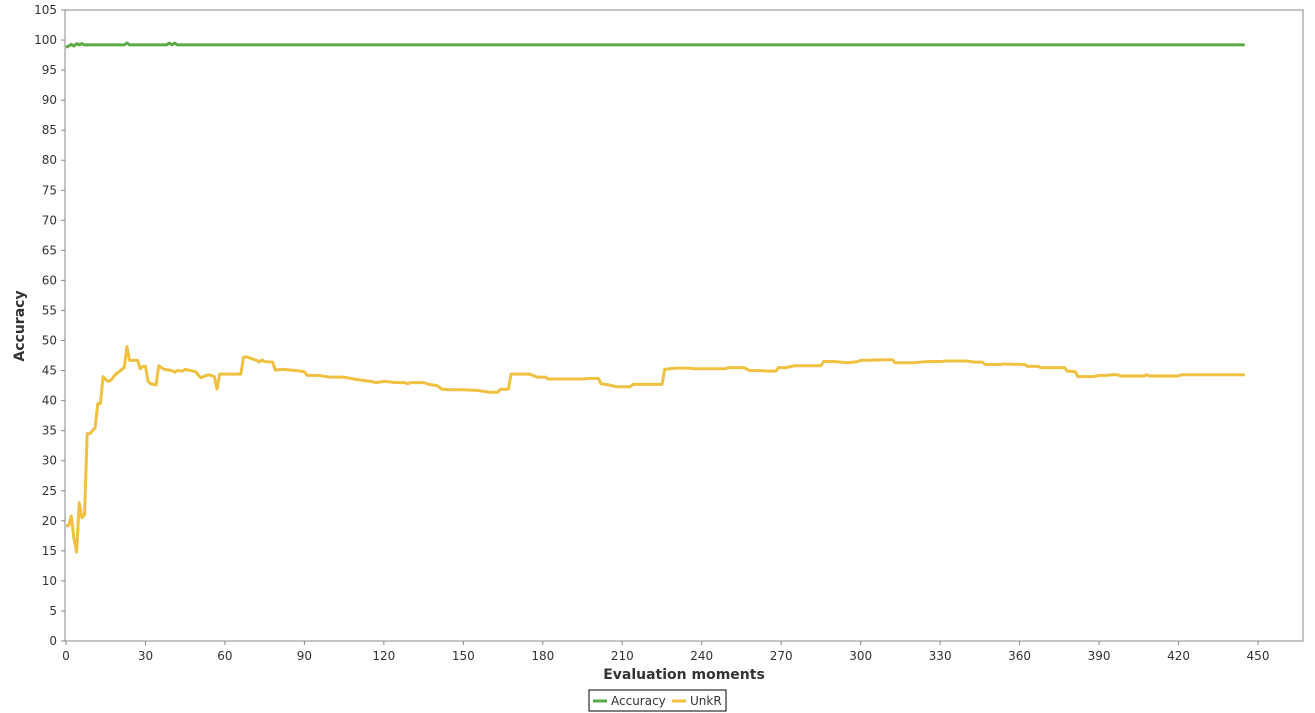 The width and height of the screenshot is (1315, 713). What do you see at coordinates (49, 401) in the screenshot?
I see `y-tick-label: 40` at bounding box center [49, 401].